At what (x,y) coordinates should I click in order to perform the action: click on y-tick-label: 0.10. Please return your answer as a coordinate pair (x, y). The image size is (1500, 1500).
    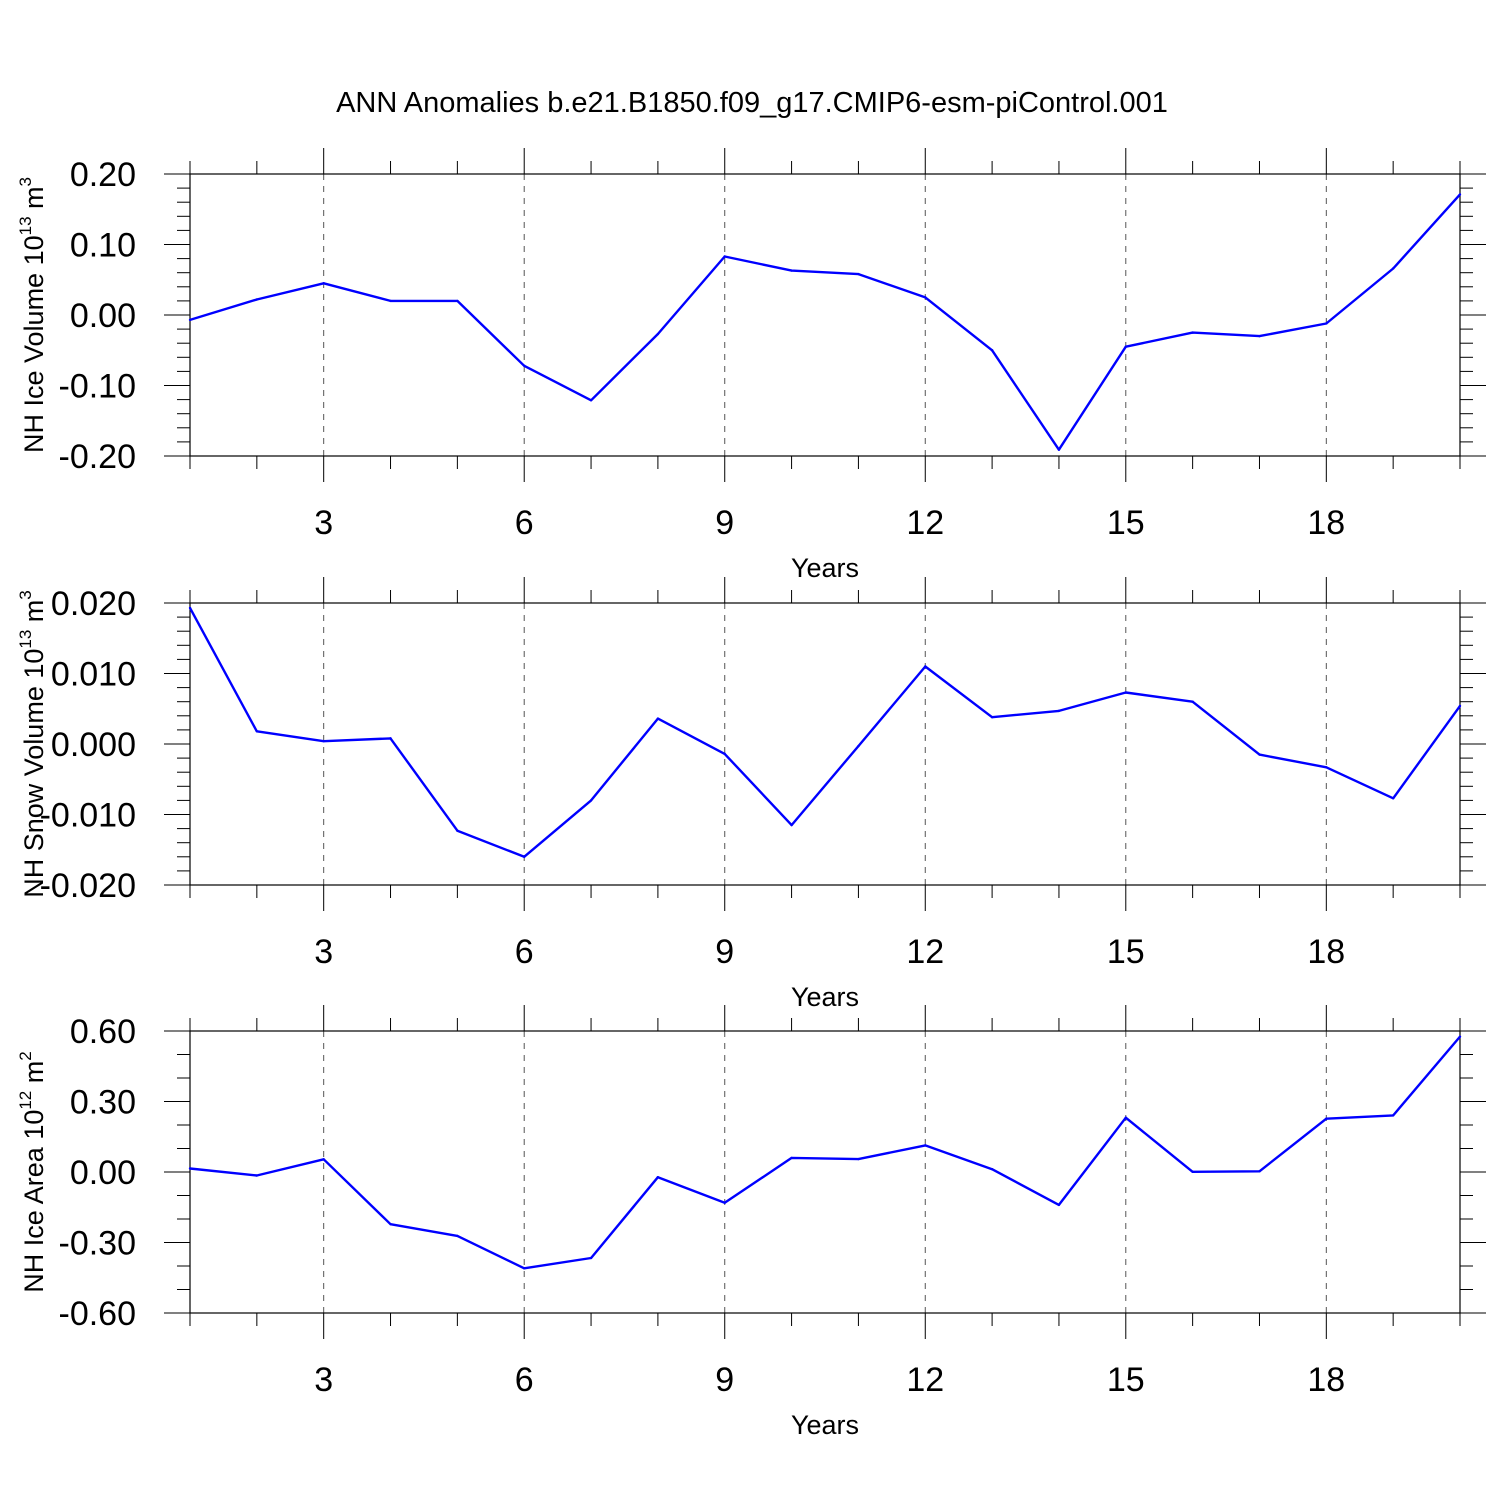
    Looking at the image, I should click on (103, 246).